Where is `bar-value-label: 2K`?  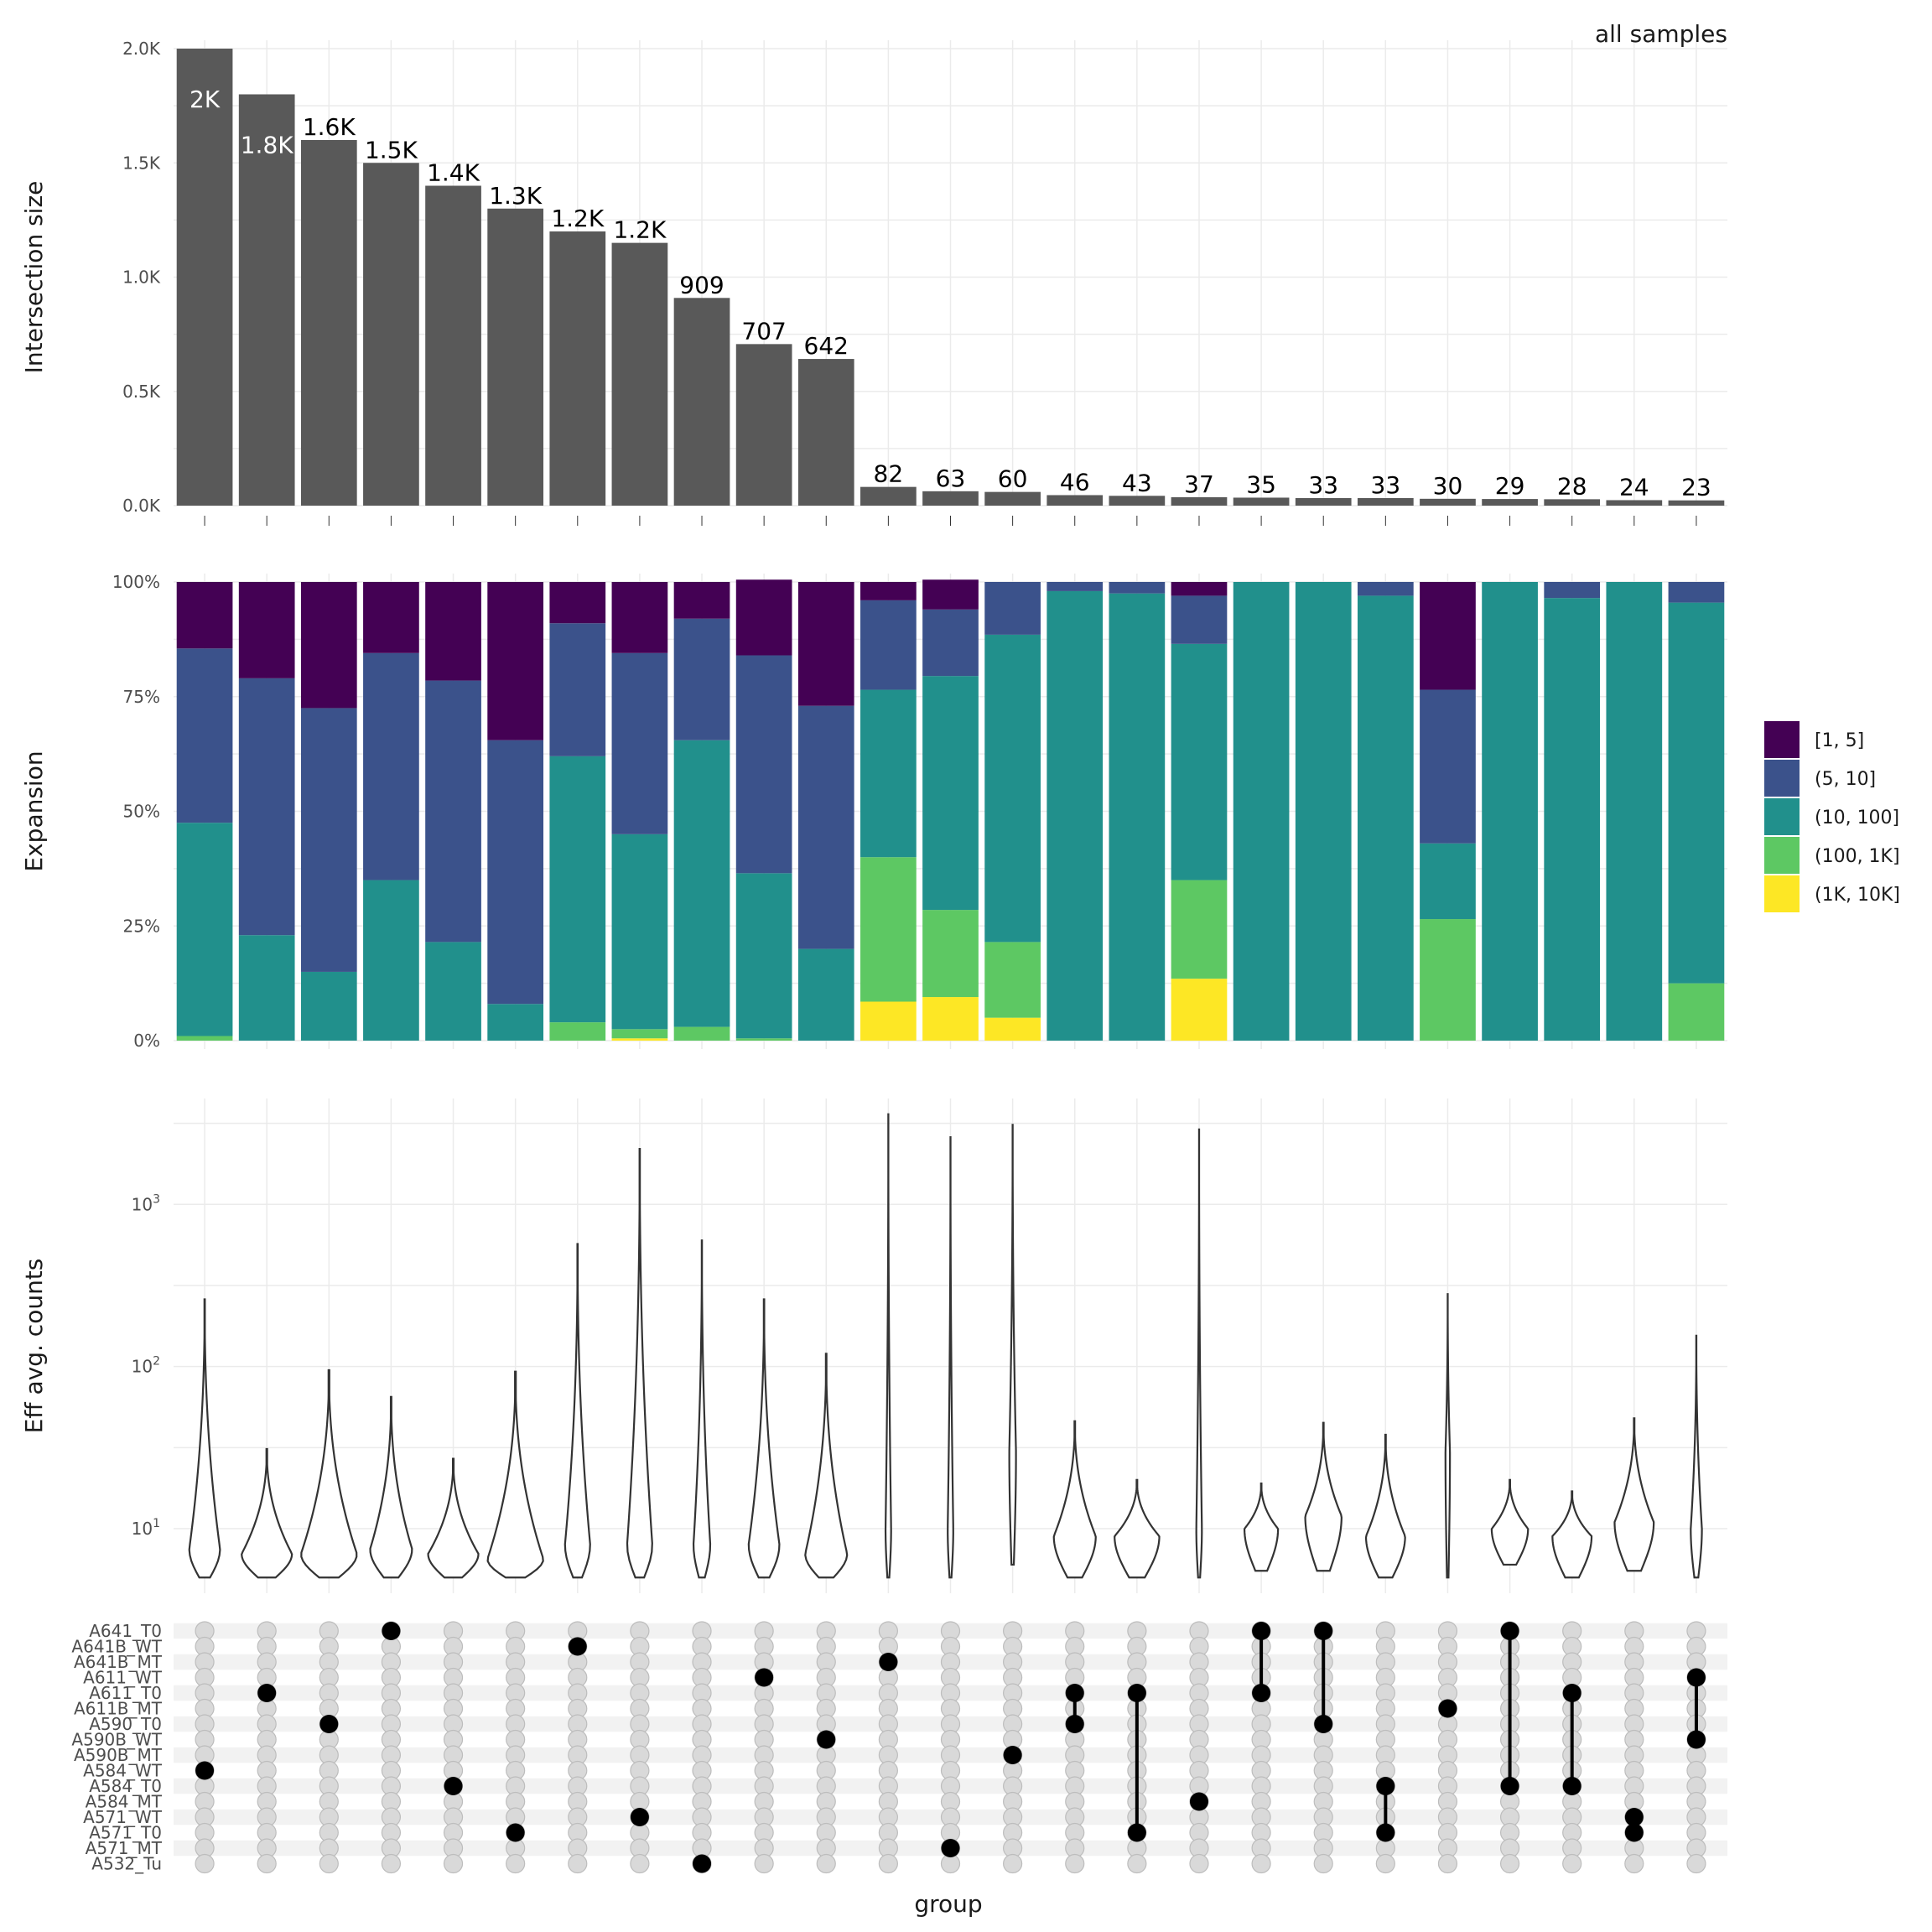 bar-value-label: 2K is located at coordinates (205, 99).